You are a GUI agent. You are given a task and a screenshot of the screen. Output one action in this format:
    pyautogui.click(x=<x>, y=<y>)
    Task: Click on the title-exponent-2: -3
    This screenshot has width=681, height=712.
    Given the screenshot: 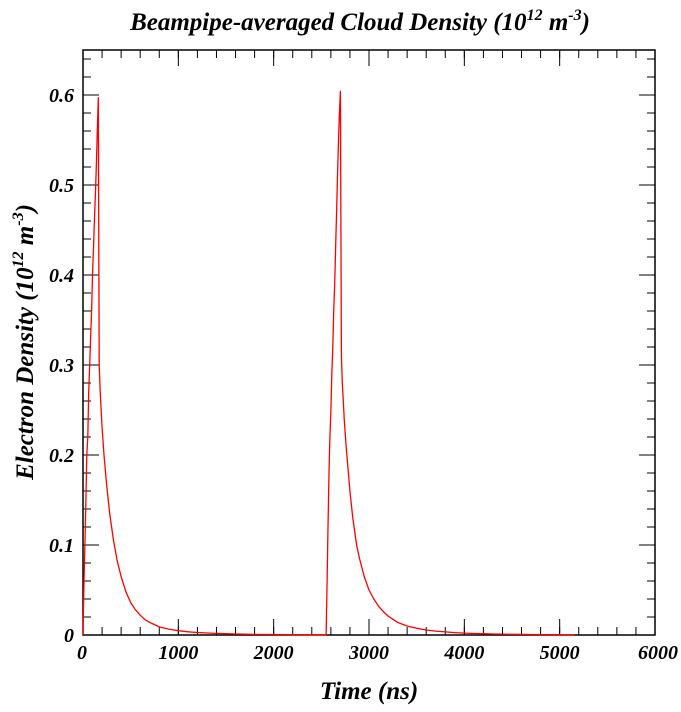 What is the action you would take?
    pyautogui.click(x=574, y=15)
    